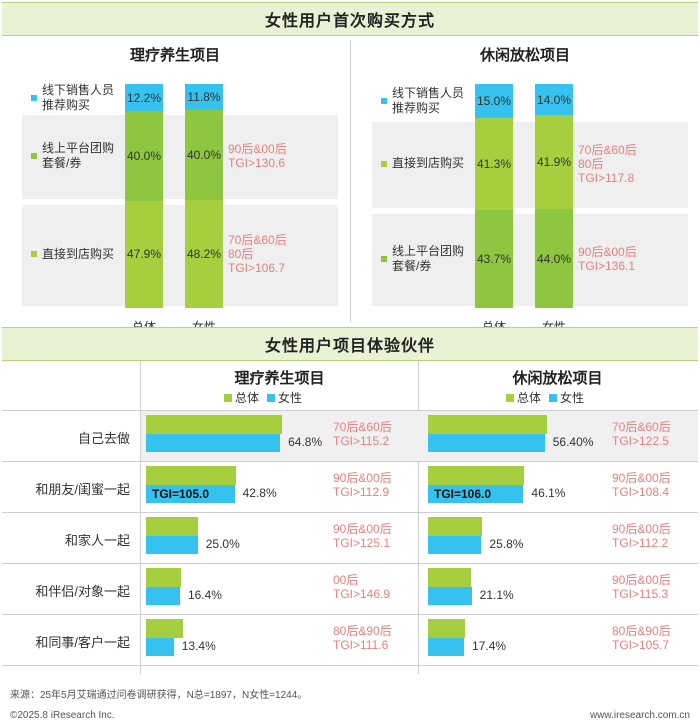 Image resolution: width=700 pixels, height=726 pixels. What do you see at coordinates (82, 642) in the screenshot?
I see `row-label: 和同事/客户一起` at bounding box center [82, 642].